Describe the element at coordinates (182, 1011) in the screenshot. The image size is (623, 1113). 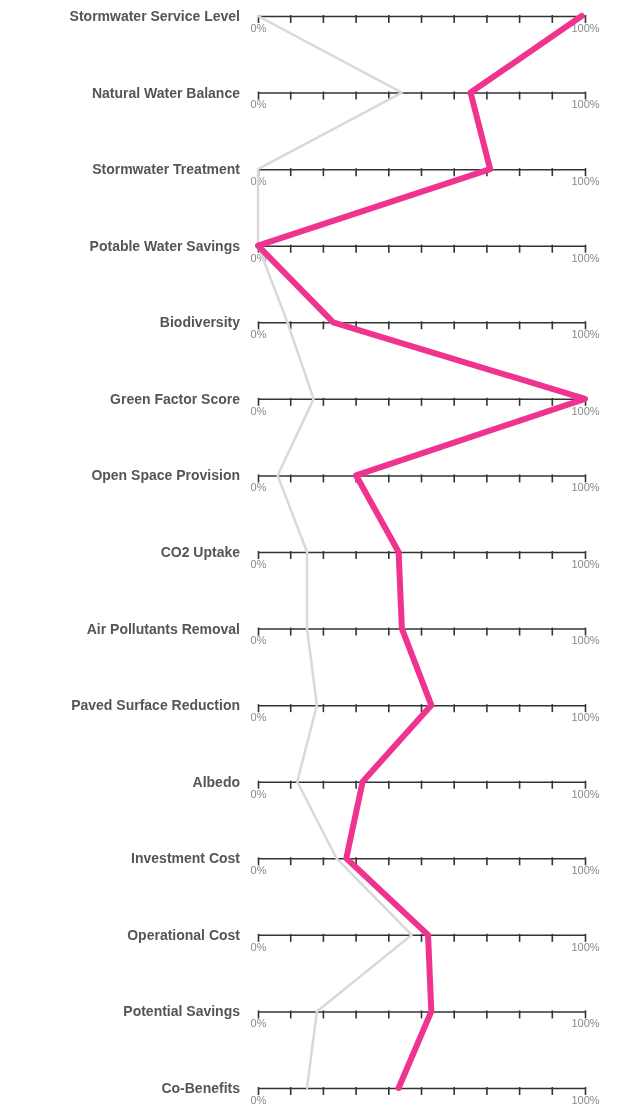
I see `y-tick-label: Potential Savings` at that location.